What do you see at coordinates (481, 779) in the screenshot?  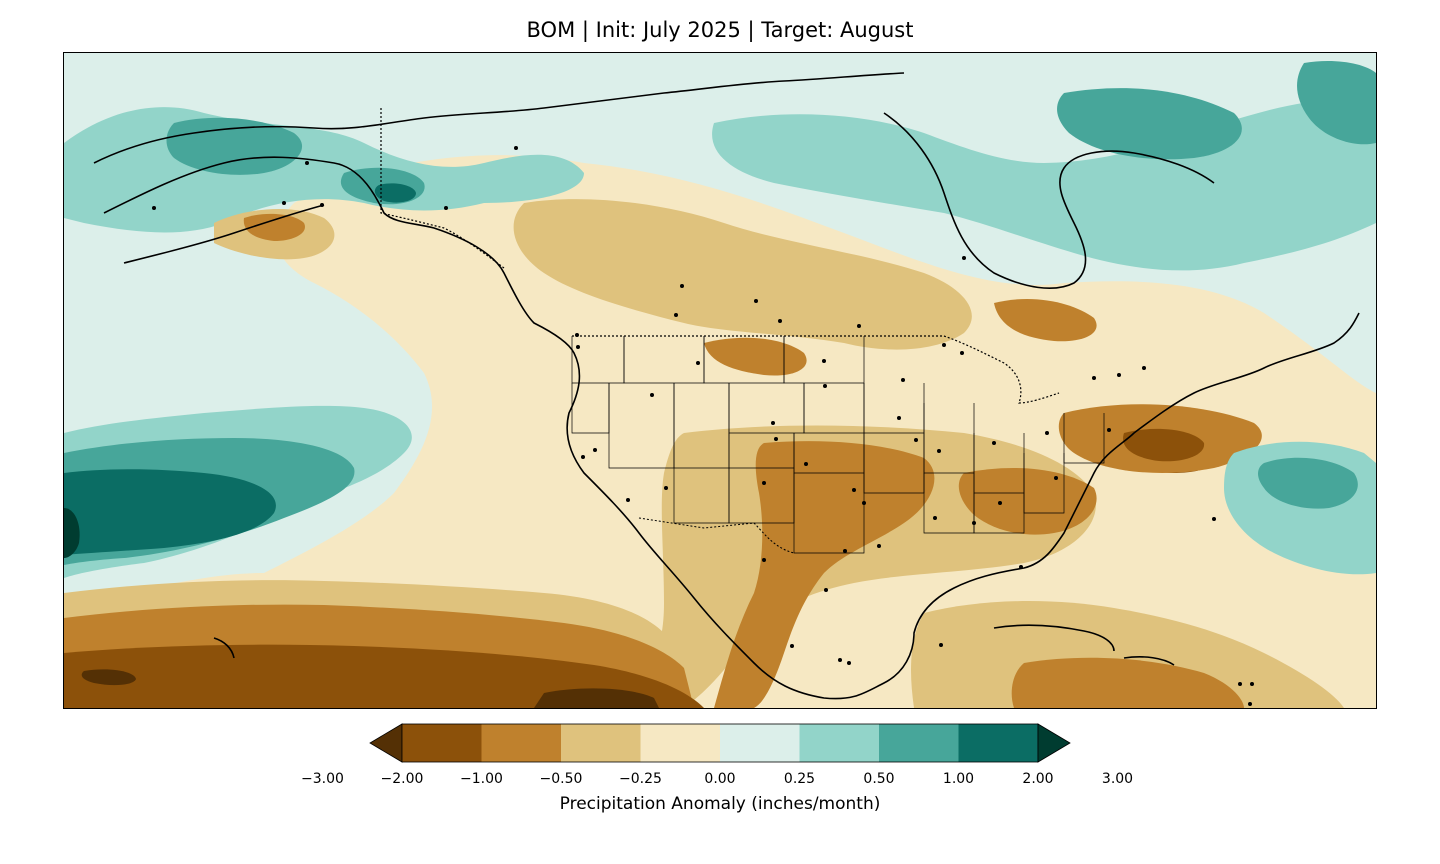 I see `colorbar-tick-label: −1.00` at bounding box center [481, 779].